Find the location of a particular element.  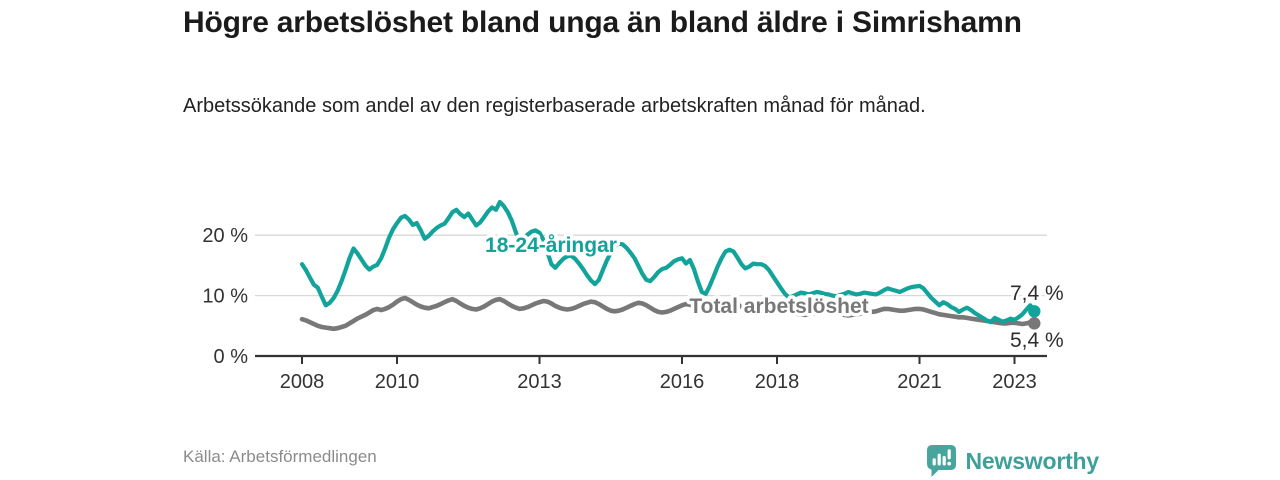

svg-text: 5,4 % is located at coordinates (1037, 340).